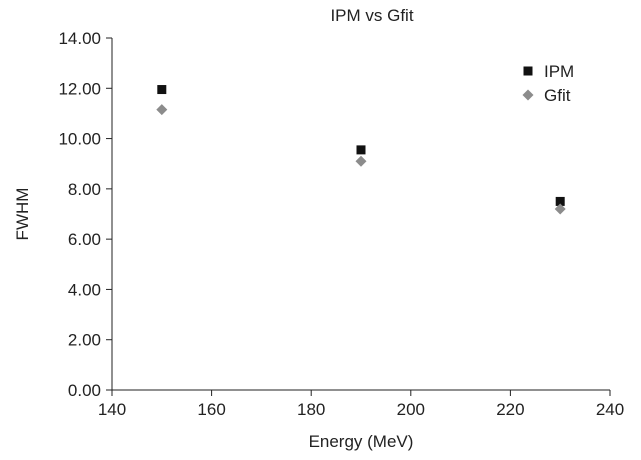 Image resolution: width=641 pixels, height=460 pixels. What do you see at coordinates (371, 15) in the screenshot?
I see `chart-title: IPM vs Gfit` at bounding box center [371, 15].